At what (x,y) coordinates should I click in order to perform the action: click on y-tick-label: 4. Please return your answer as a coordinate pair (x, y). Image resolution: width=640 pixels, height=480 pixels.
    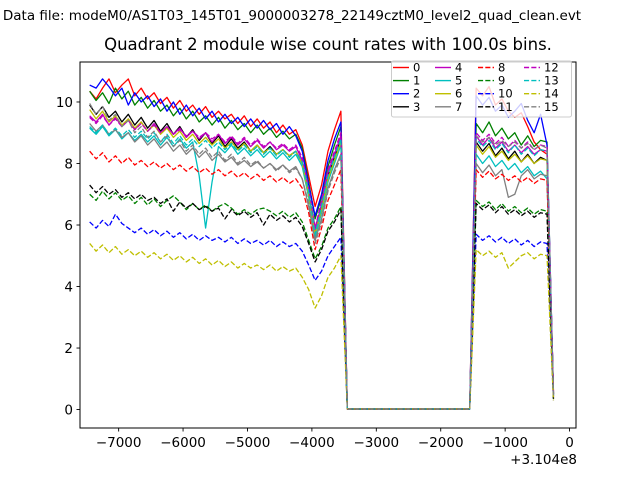
    Looking at the image, I should click on (68, 287).